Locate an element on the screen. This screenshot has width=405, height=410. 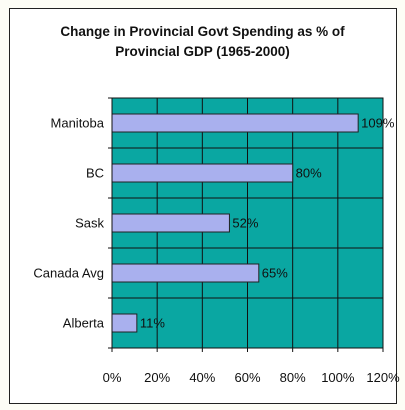
bar-canada-avg is located at coordinates (185, 273).